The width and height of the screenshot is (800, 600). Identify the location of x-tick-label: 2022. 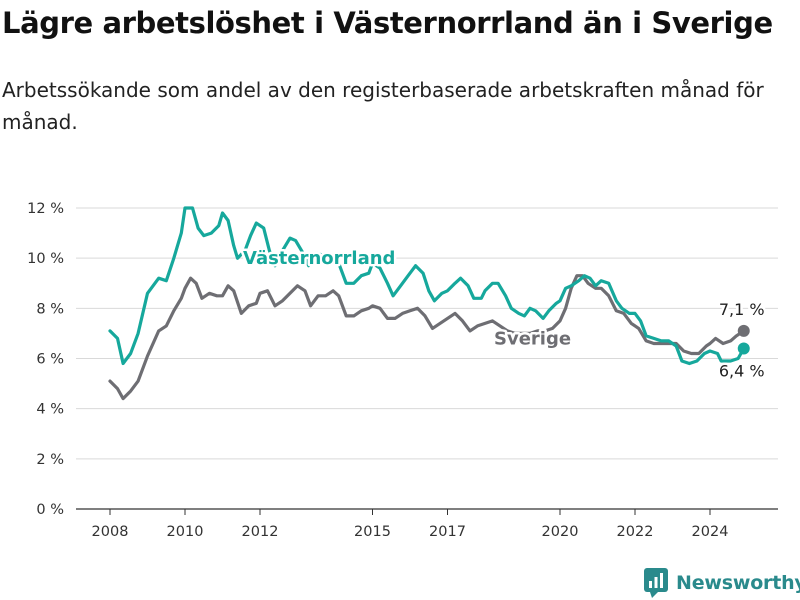
(635, 532).